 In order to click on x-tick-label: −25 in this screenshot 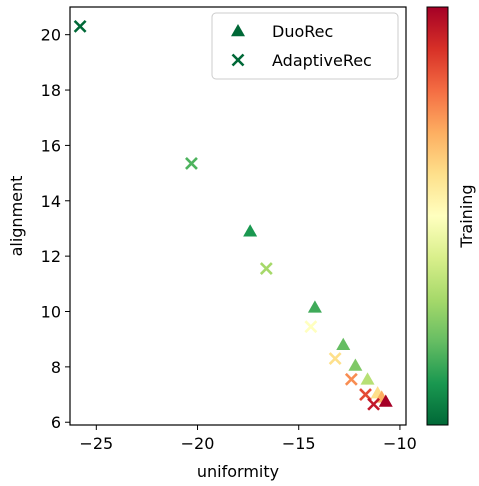, I will do `click(96, 443)`.